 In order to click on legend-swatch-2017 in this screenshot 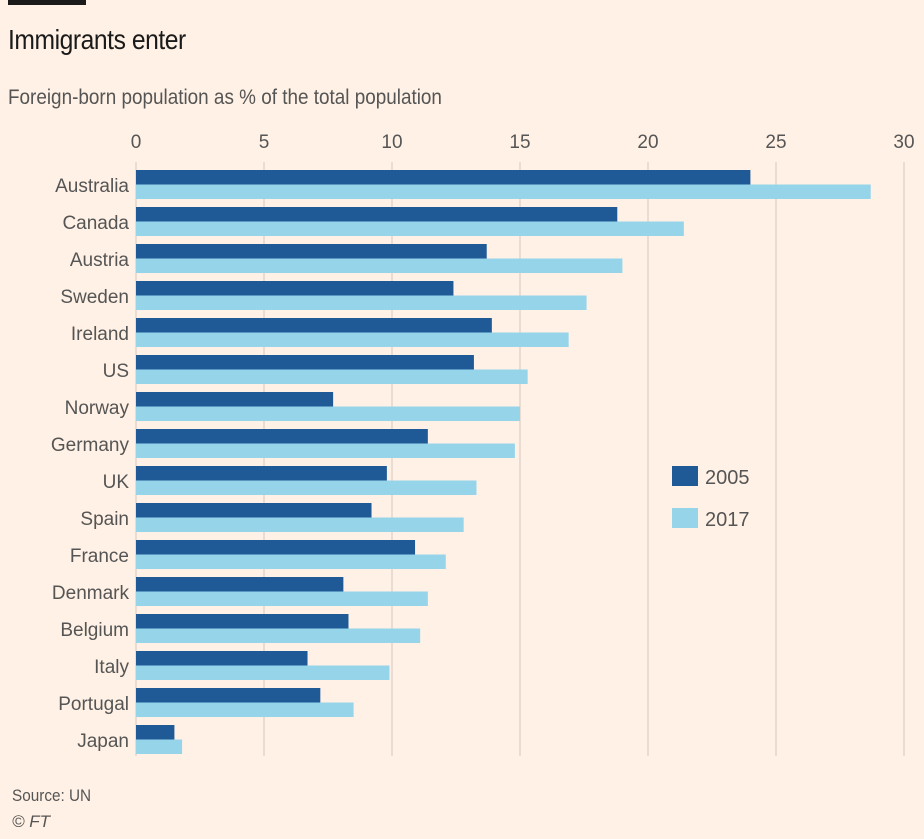, I will do `click(685, 518)`.